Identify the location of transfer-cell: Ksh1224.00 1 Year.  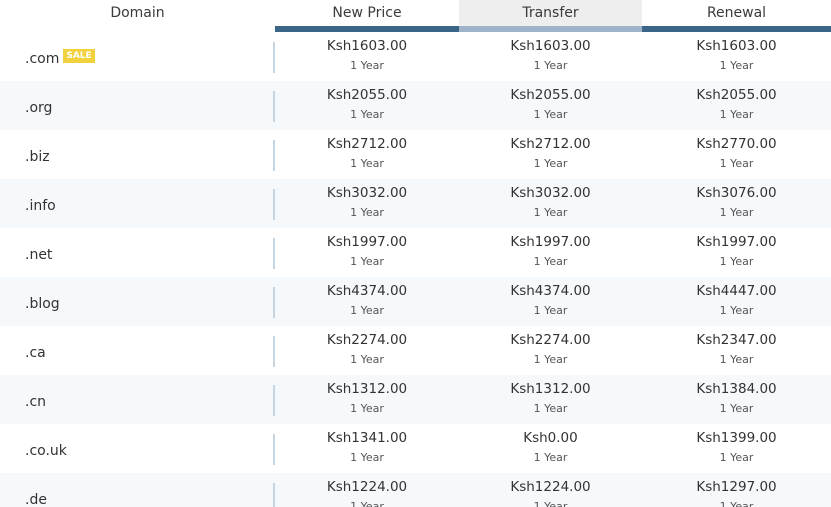
(550, 490).